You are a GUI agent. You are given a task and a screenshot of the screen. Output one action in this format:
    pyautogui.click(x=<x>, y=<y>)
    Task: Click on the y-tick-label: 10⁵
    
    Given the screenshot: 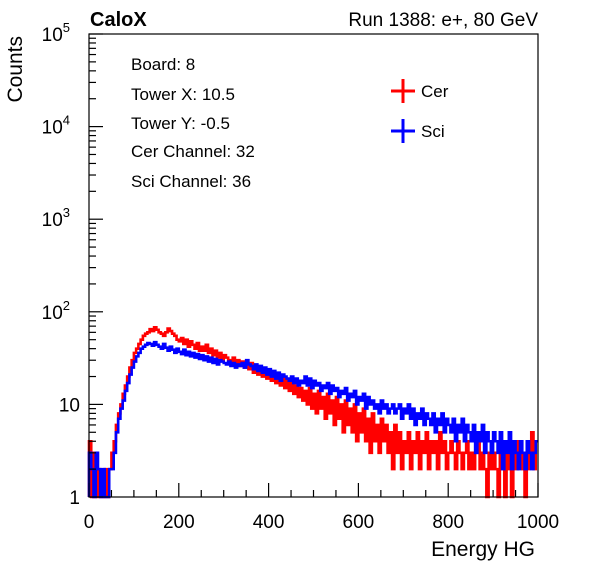 What is the action you would take?
    pyautogui.click(x=56, y=33)
    